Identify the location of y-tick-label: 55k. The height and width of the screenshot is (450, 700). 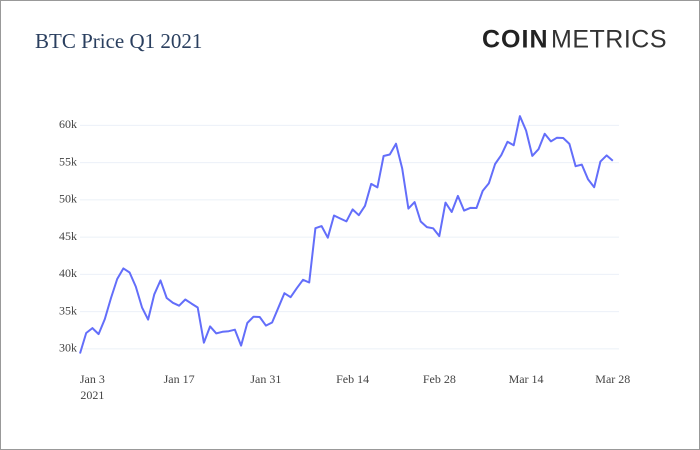
(68, 161).